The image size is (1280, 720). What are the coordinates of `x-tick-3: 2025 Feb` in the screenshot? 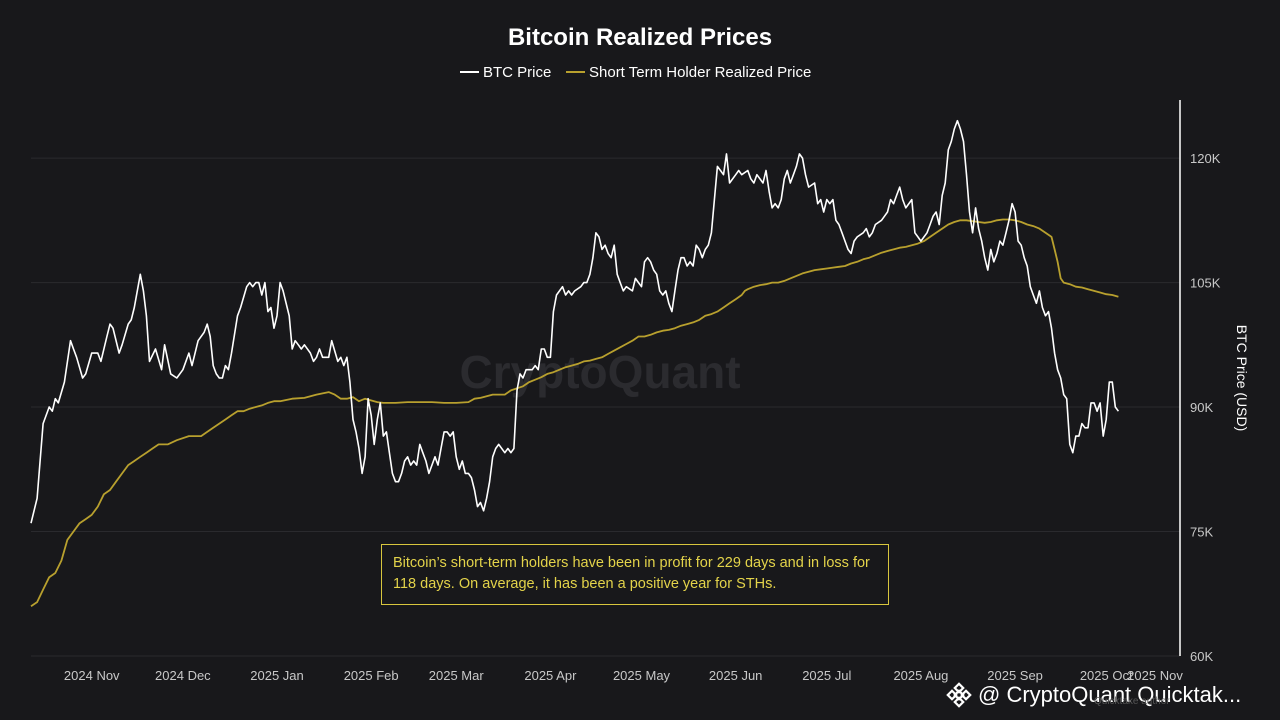 It's located at (371, 675).